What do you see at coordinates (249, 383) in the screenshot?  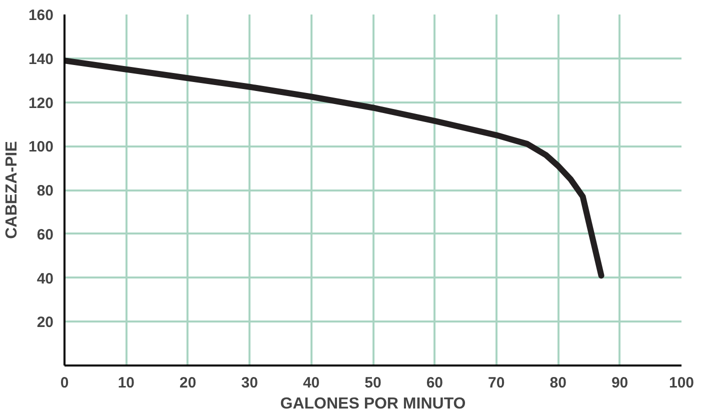 I see `x-tick-label: 30` at bounding box center [249, 383].